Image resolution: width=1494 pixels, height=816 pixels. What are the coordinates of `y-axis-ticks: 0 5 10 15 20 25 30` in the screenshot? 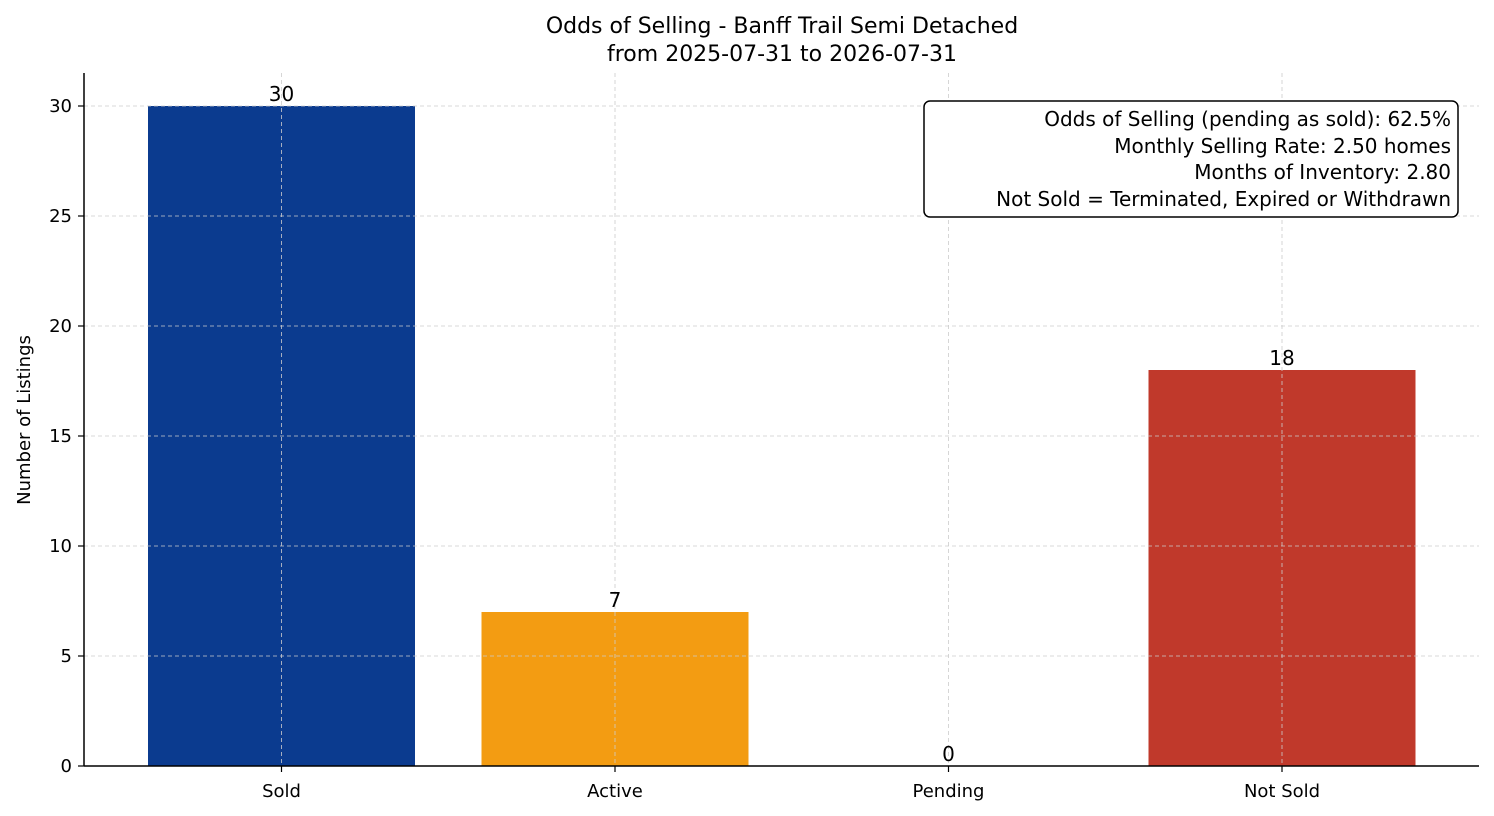 It's located at (66, 436).